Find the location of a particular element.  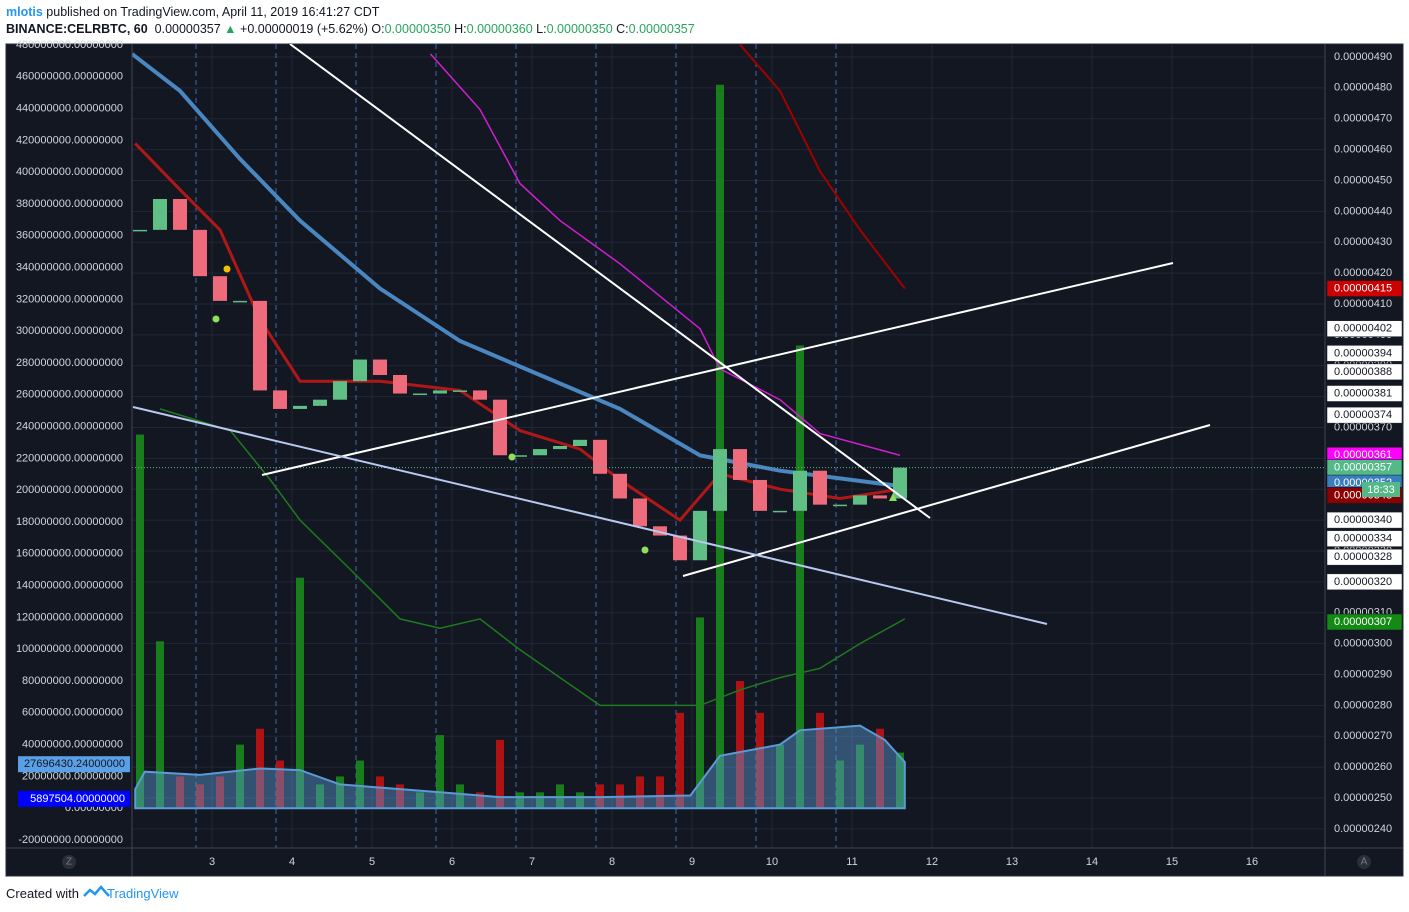

y-tick-label: 200000000.00000000 is located at coordinates (69, 490).